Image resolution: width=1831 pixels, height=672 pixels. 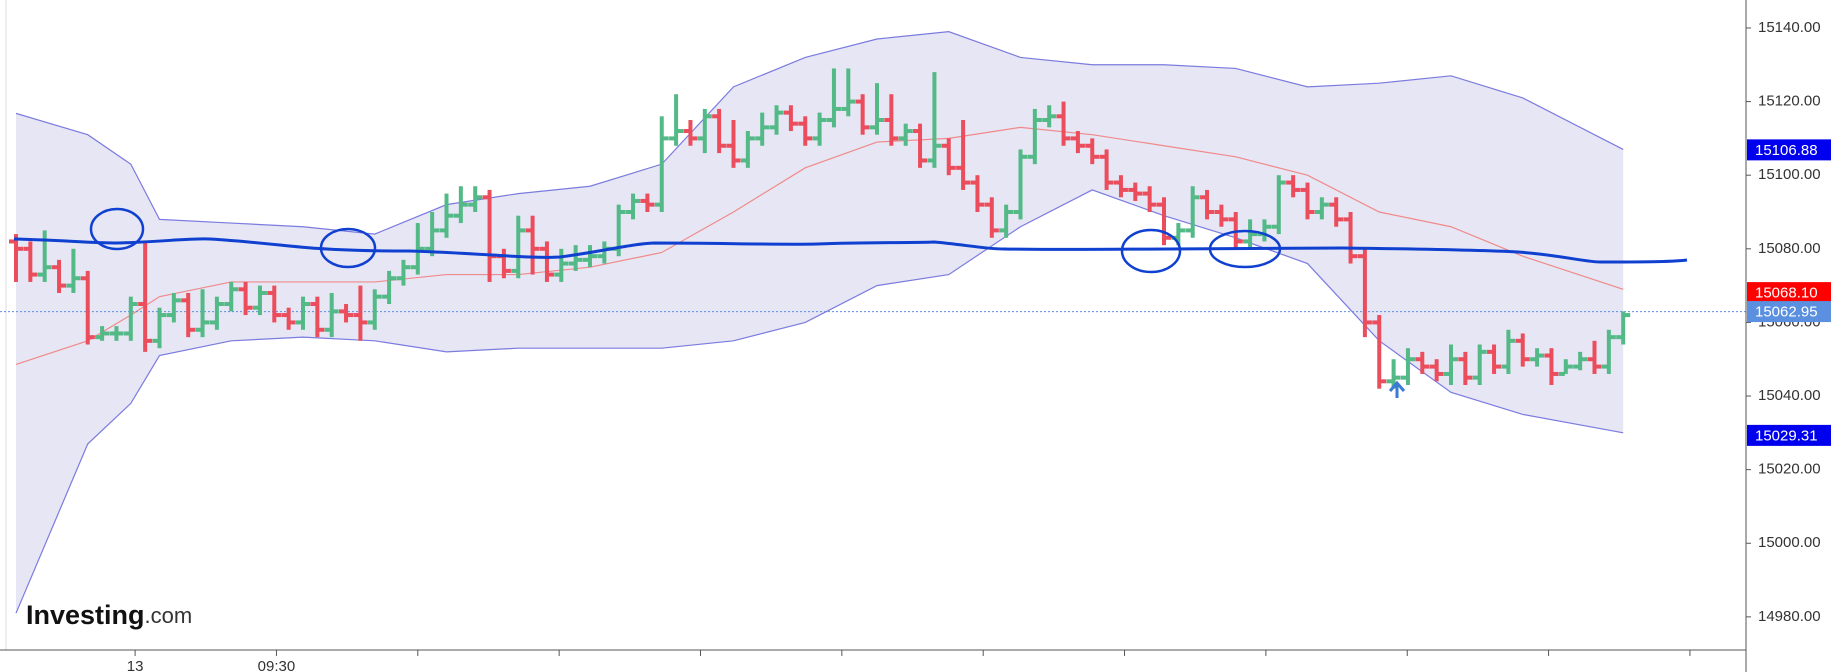 What do you see at coordinates (1789, 27) in the screenshot?
I see `y-tick-label: 15140.00` at bounding box center [1789, 27].